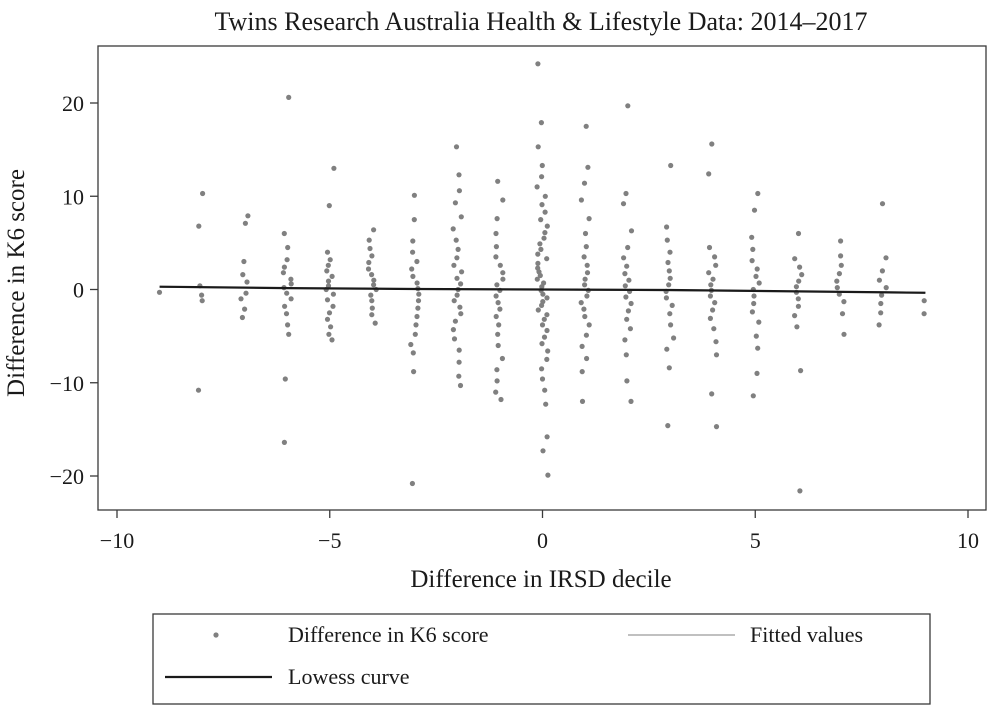  Describe the element at coordinates (755, 540) in the screenshot. I see `x-tick-label: 5` at that location.